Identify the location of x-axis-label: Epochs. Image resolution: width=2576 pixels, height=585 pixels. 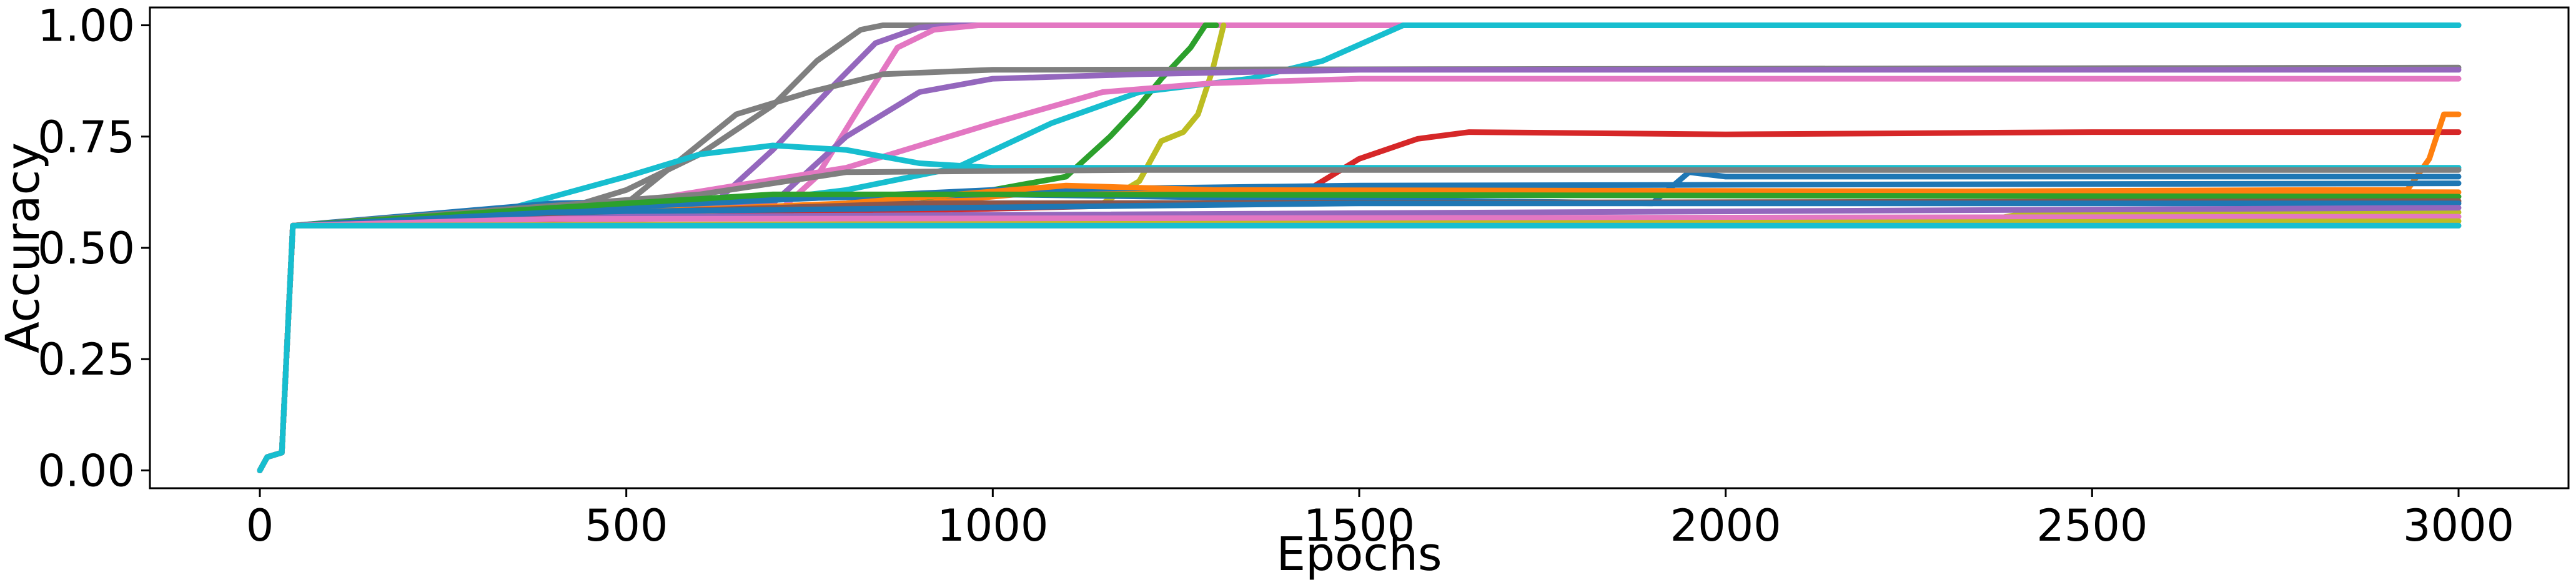
(1359, 554).